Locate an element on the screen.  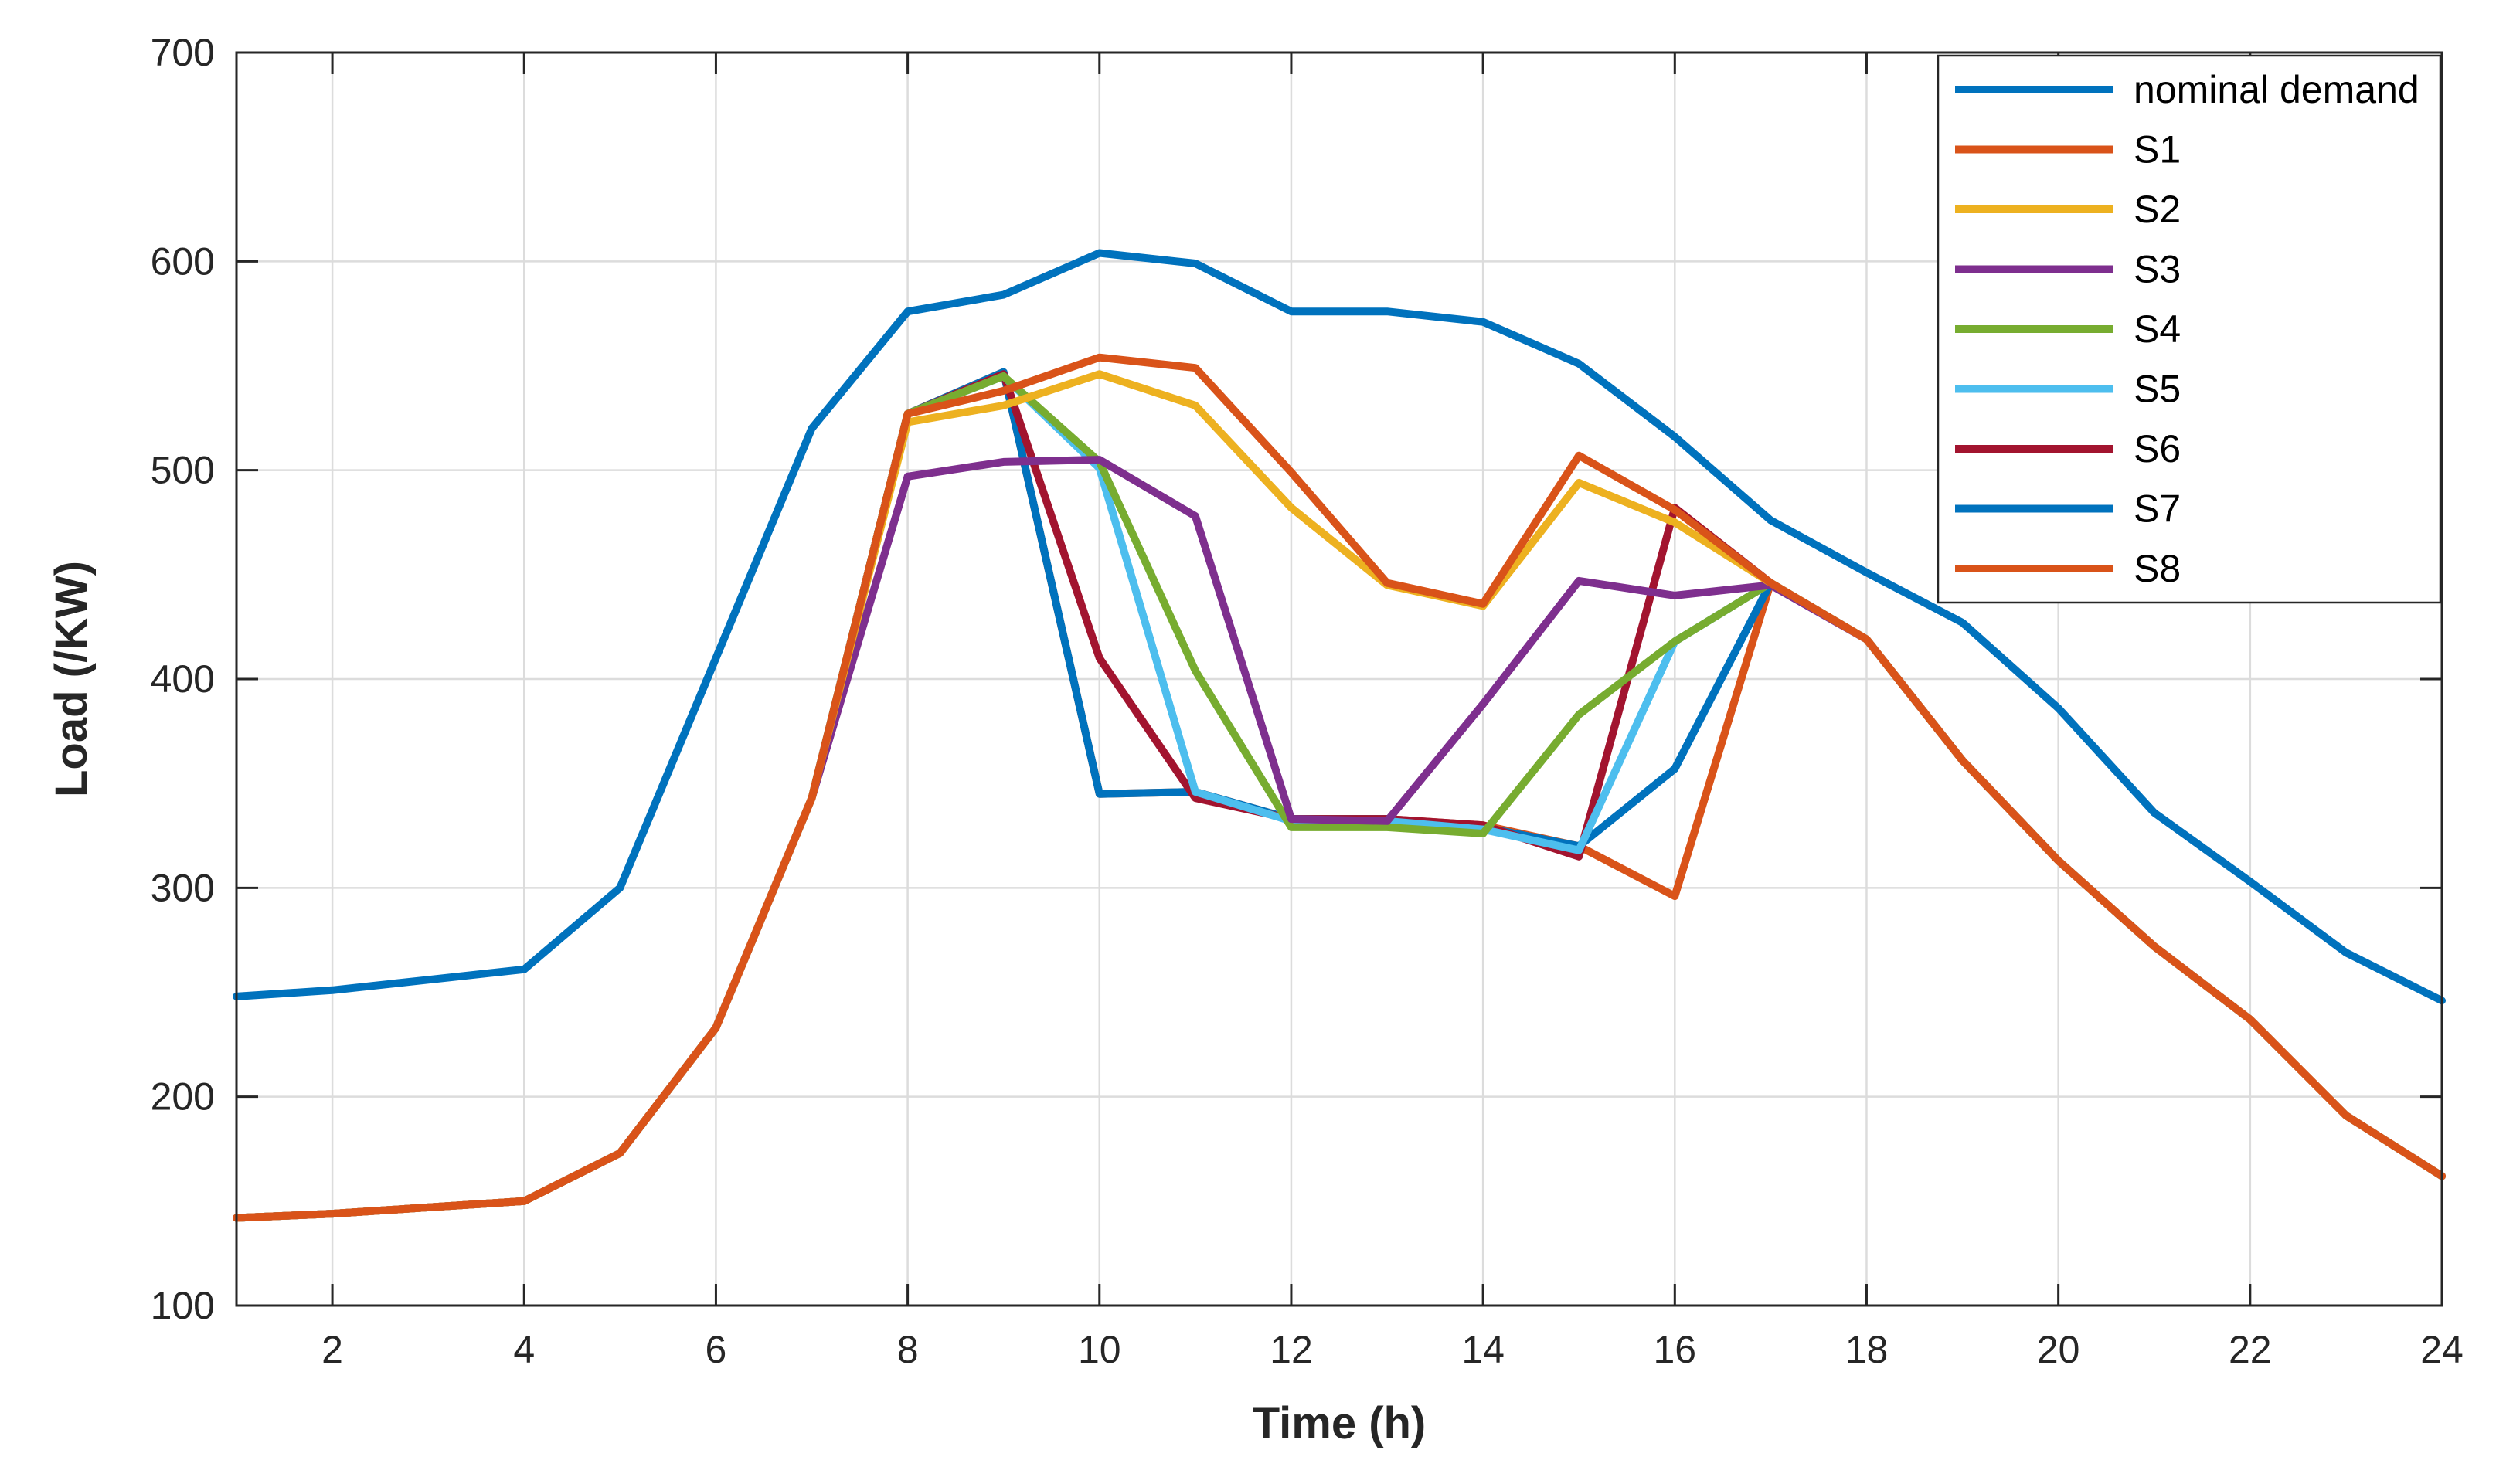
legend-label: S6 is located at coordinates (2157, 448).